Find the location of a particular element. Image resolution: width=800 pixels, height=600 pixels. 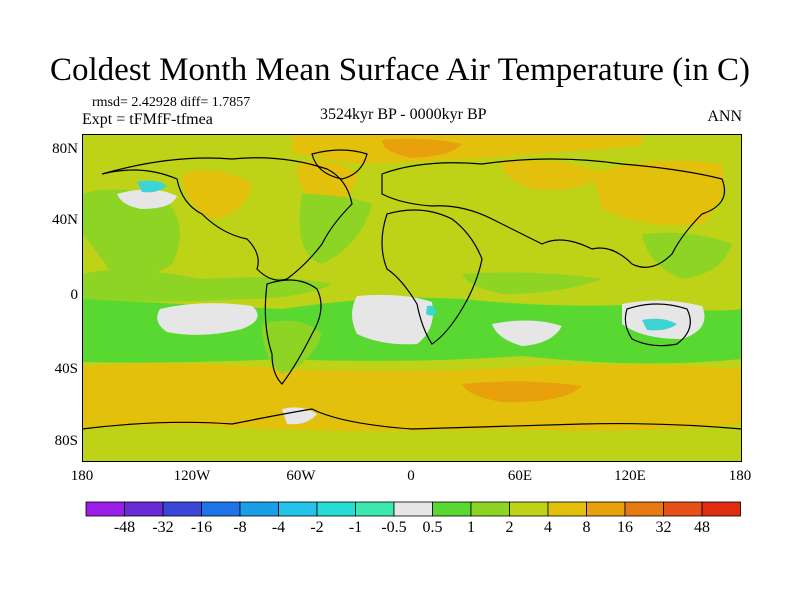

x-tick-180e: 180 is located at coordinates (740, 476).